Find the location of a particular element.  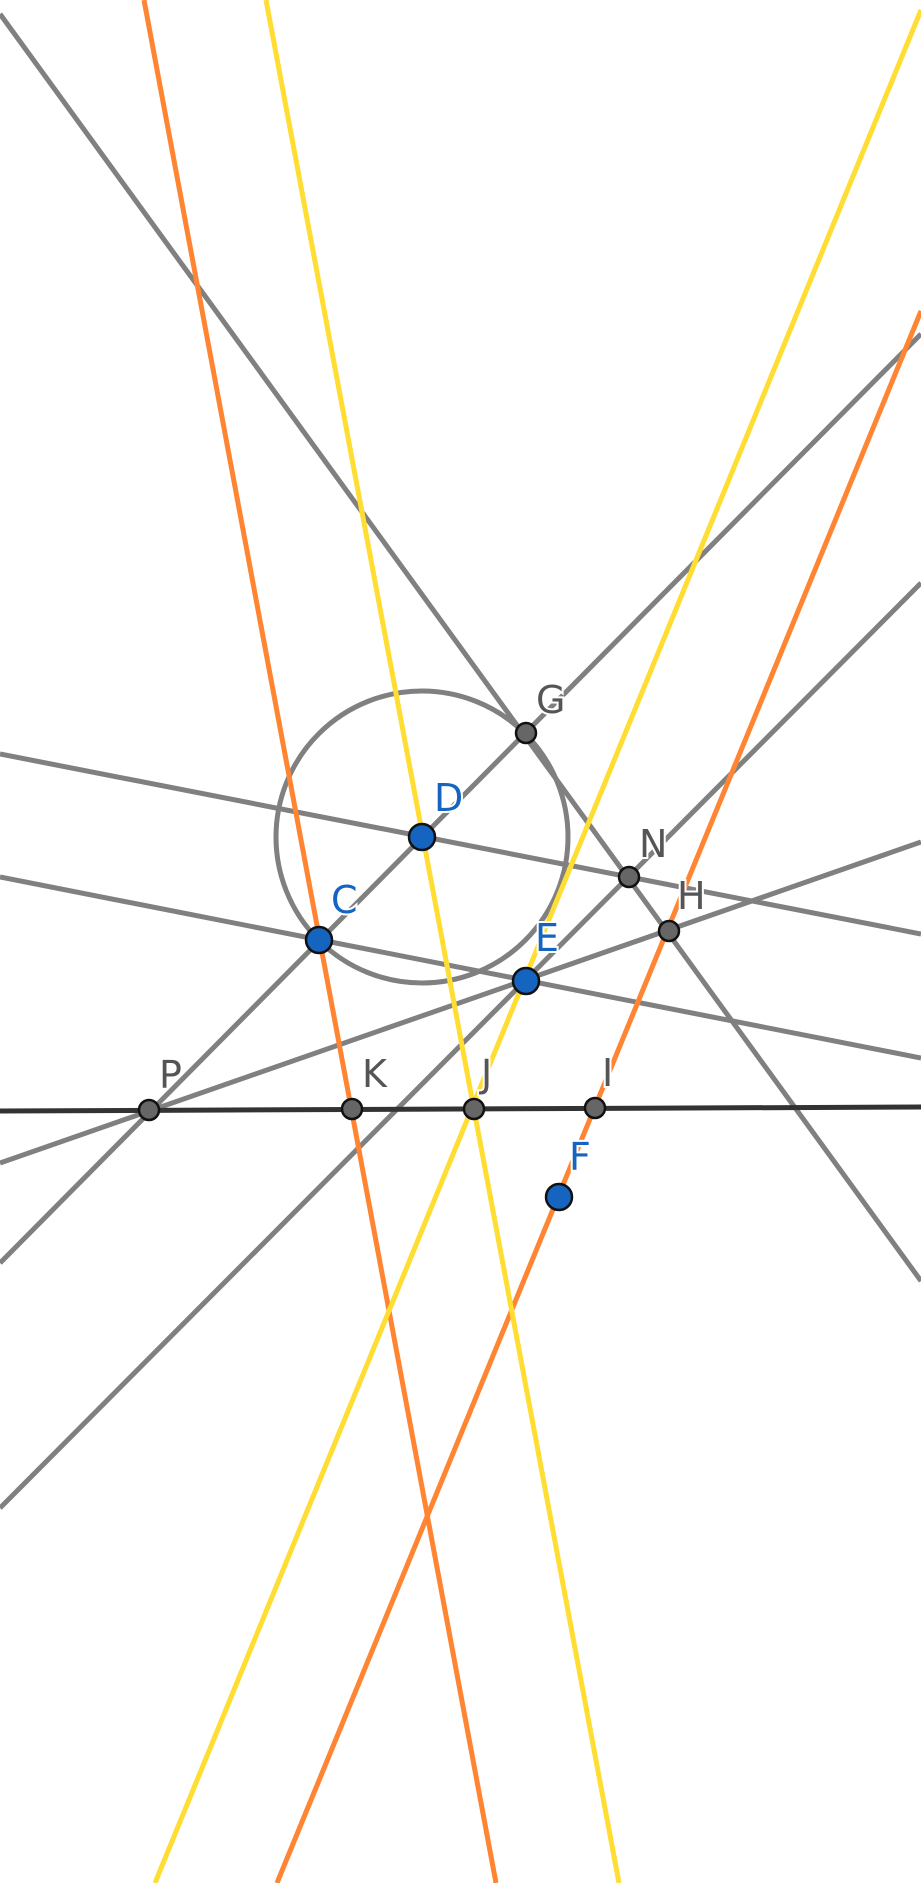

point-n is located at coordinates (629, 877).